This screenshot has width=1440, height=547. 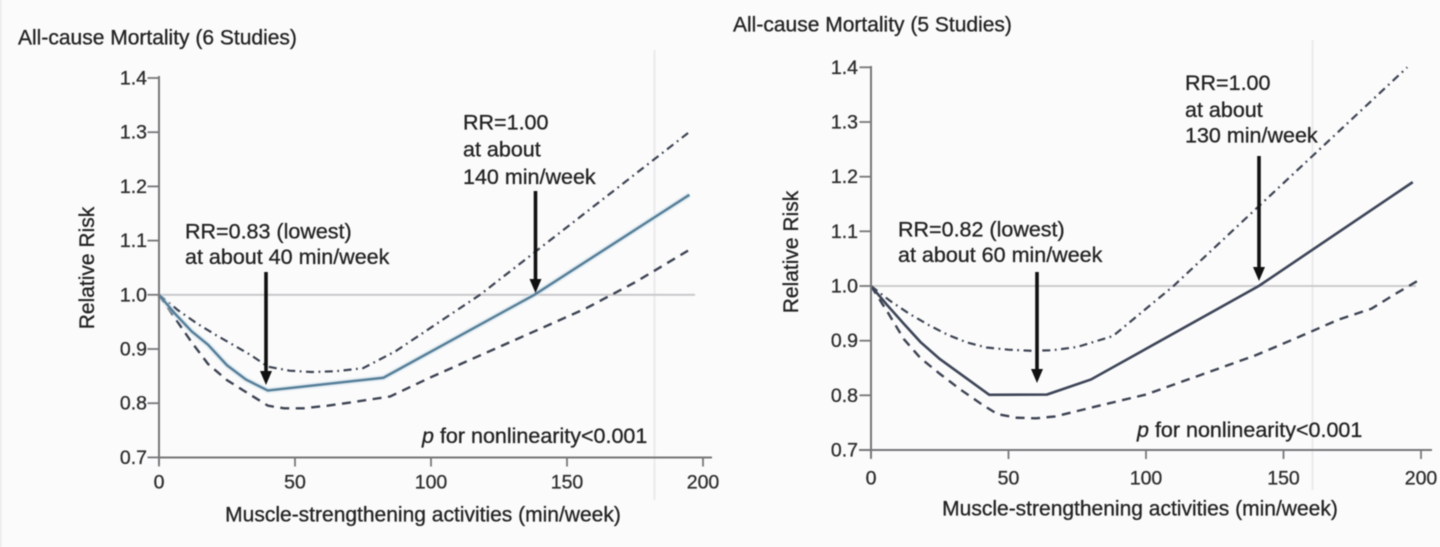 I want to click on svg-text: 140 min/week, so click(x=529, y=177).